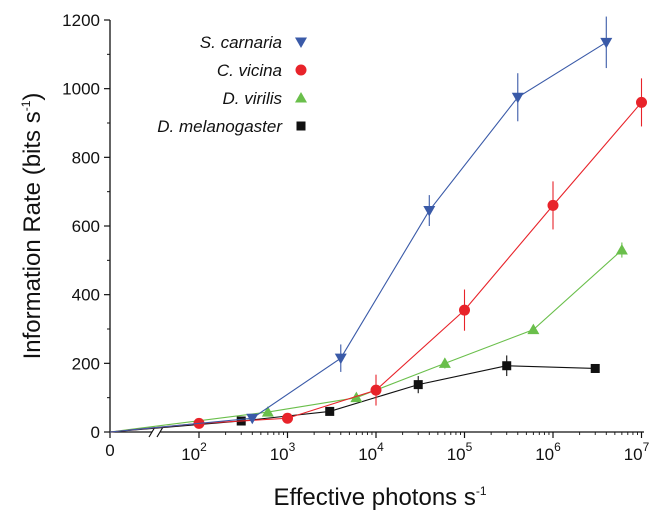 The height and width of the screenshot is (514, 668). Describe the element at coordinates (81, 89) in the screenshot. I see `y-tick-label: 1000` at that location.